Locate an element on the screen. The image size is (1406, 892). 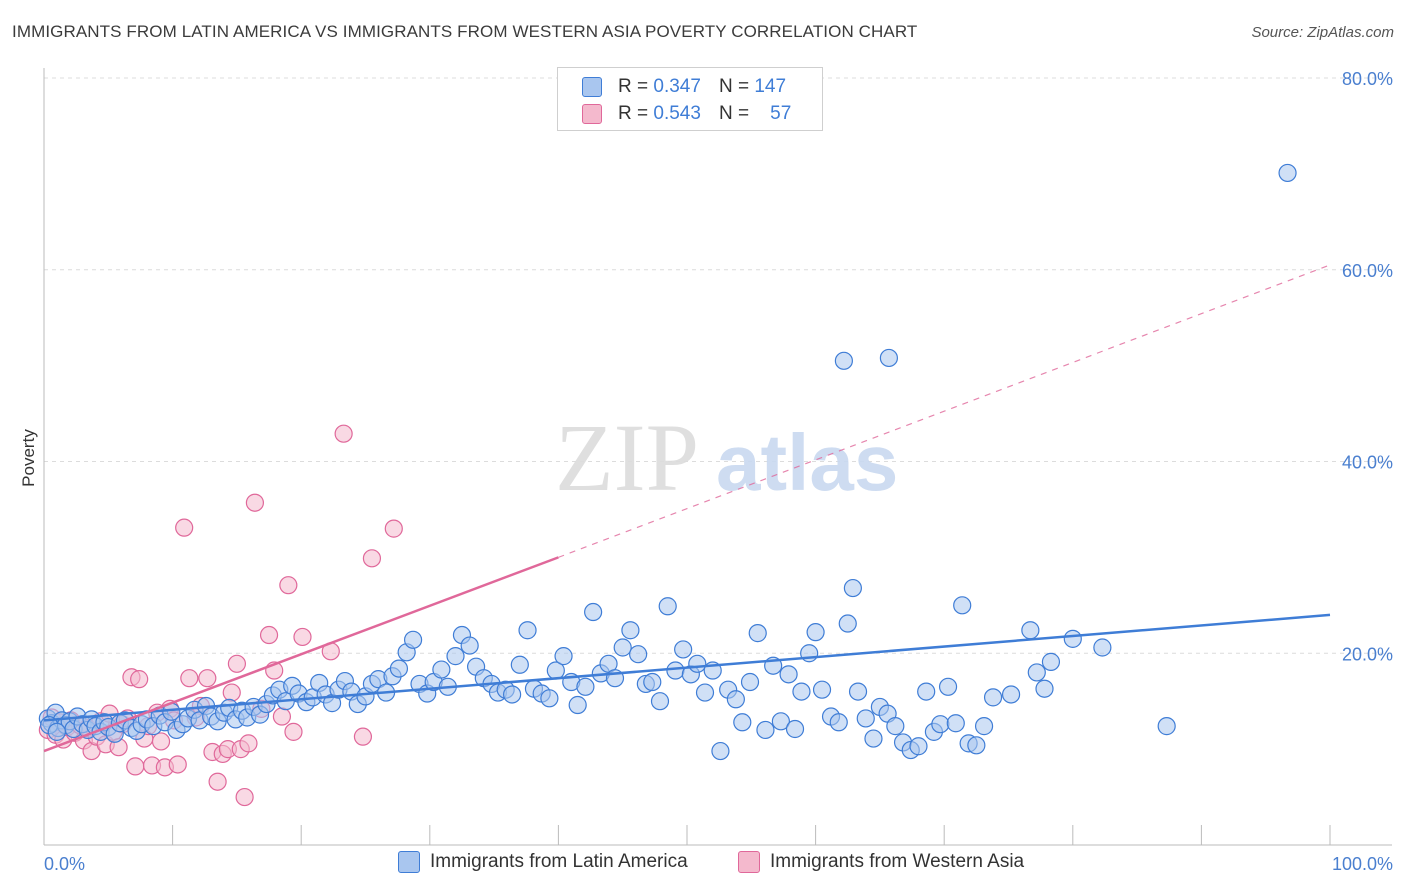
bottom-legend-latin-america: Immigrants from Latin America is located at coordinates (543, 862).